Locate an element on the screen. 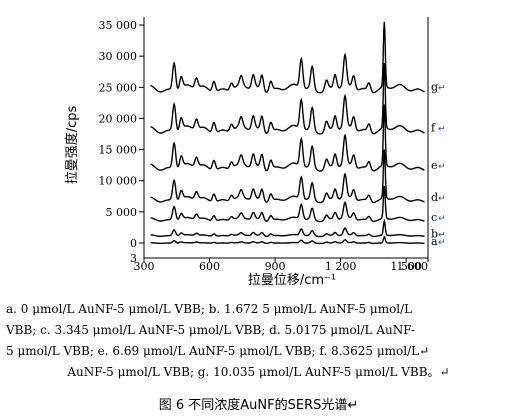 The height and width of the screenshot is (418, 517). y-tick-label: 20 000 is located at coordinates (118, 118).